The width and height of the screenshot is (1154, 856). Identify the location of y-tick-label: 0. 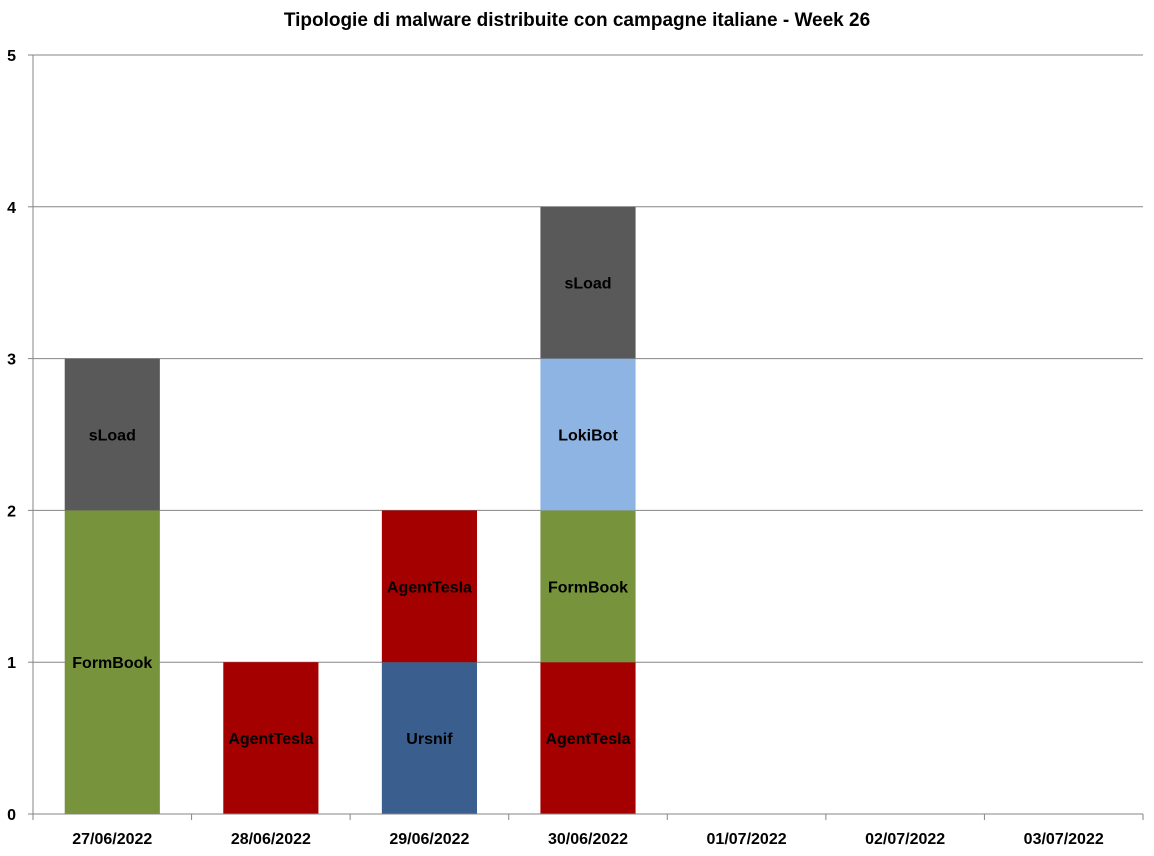
(11, 815).